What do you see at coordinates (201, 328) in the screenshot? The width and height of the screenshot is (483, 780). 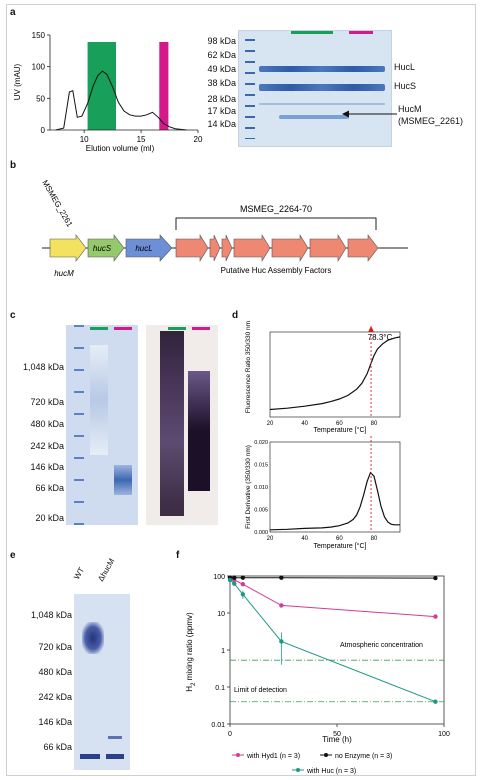 I see `magenta-lane-bar-c2` at bounding box center [201, 328].